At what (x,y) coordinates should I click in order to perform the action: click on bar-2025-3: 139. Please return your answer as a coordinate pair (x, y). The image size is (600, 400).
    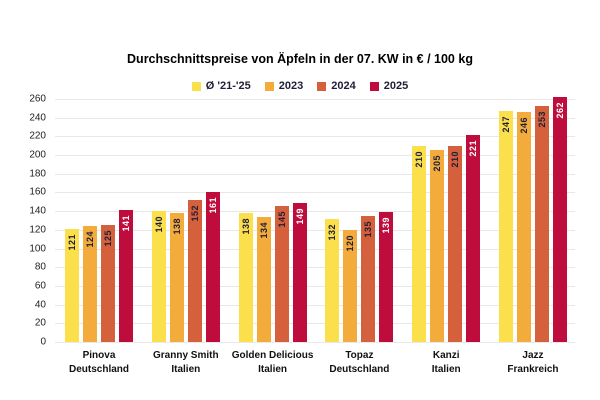
    Looking at the image, I should click on (386, 277).